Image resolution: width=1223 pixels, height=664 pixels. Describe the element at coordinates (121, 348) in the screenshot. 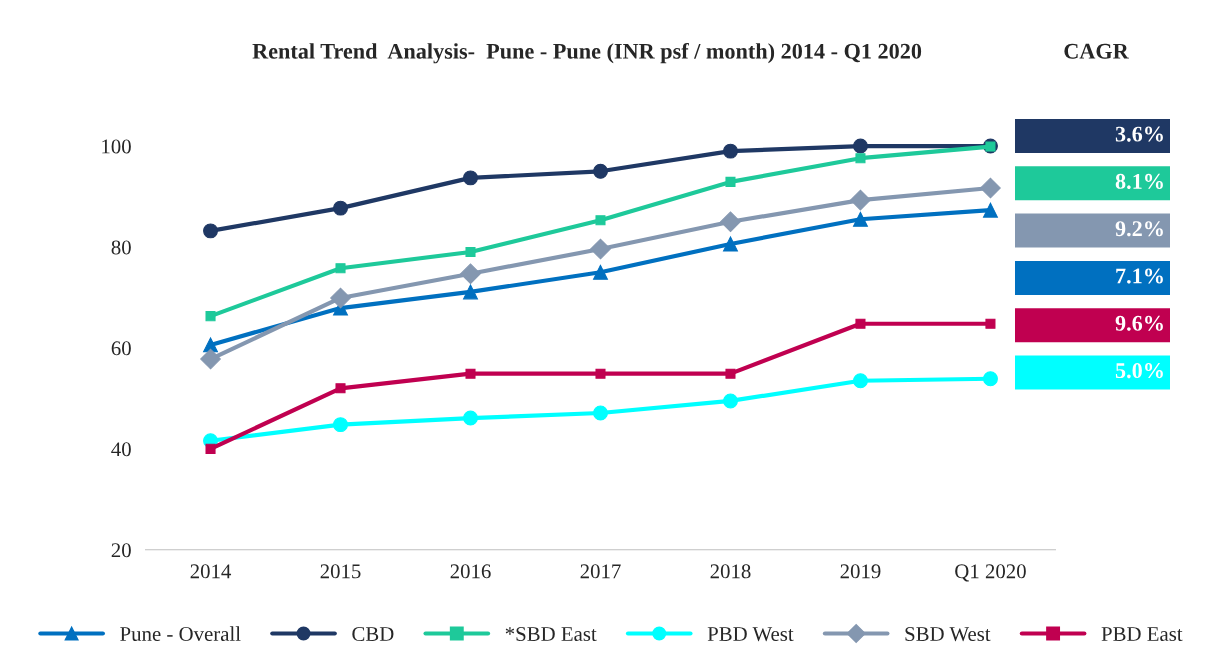

I see `y-tick-label: 60` at that location.